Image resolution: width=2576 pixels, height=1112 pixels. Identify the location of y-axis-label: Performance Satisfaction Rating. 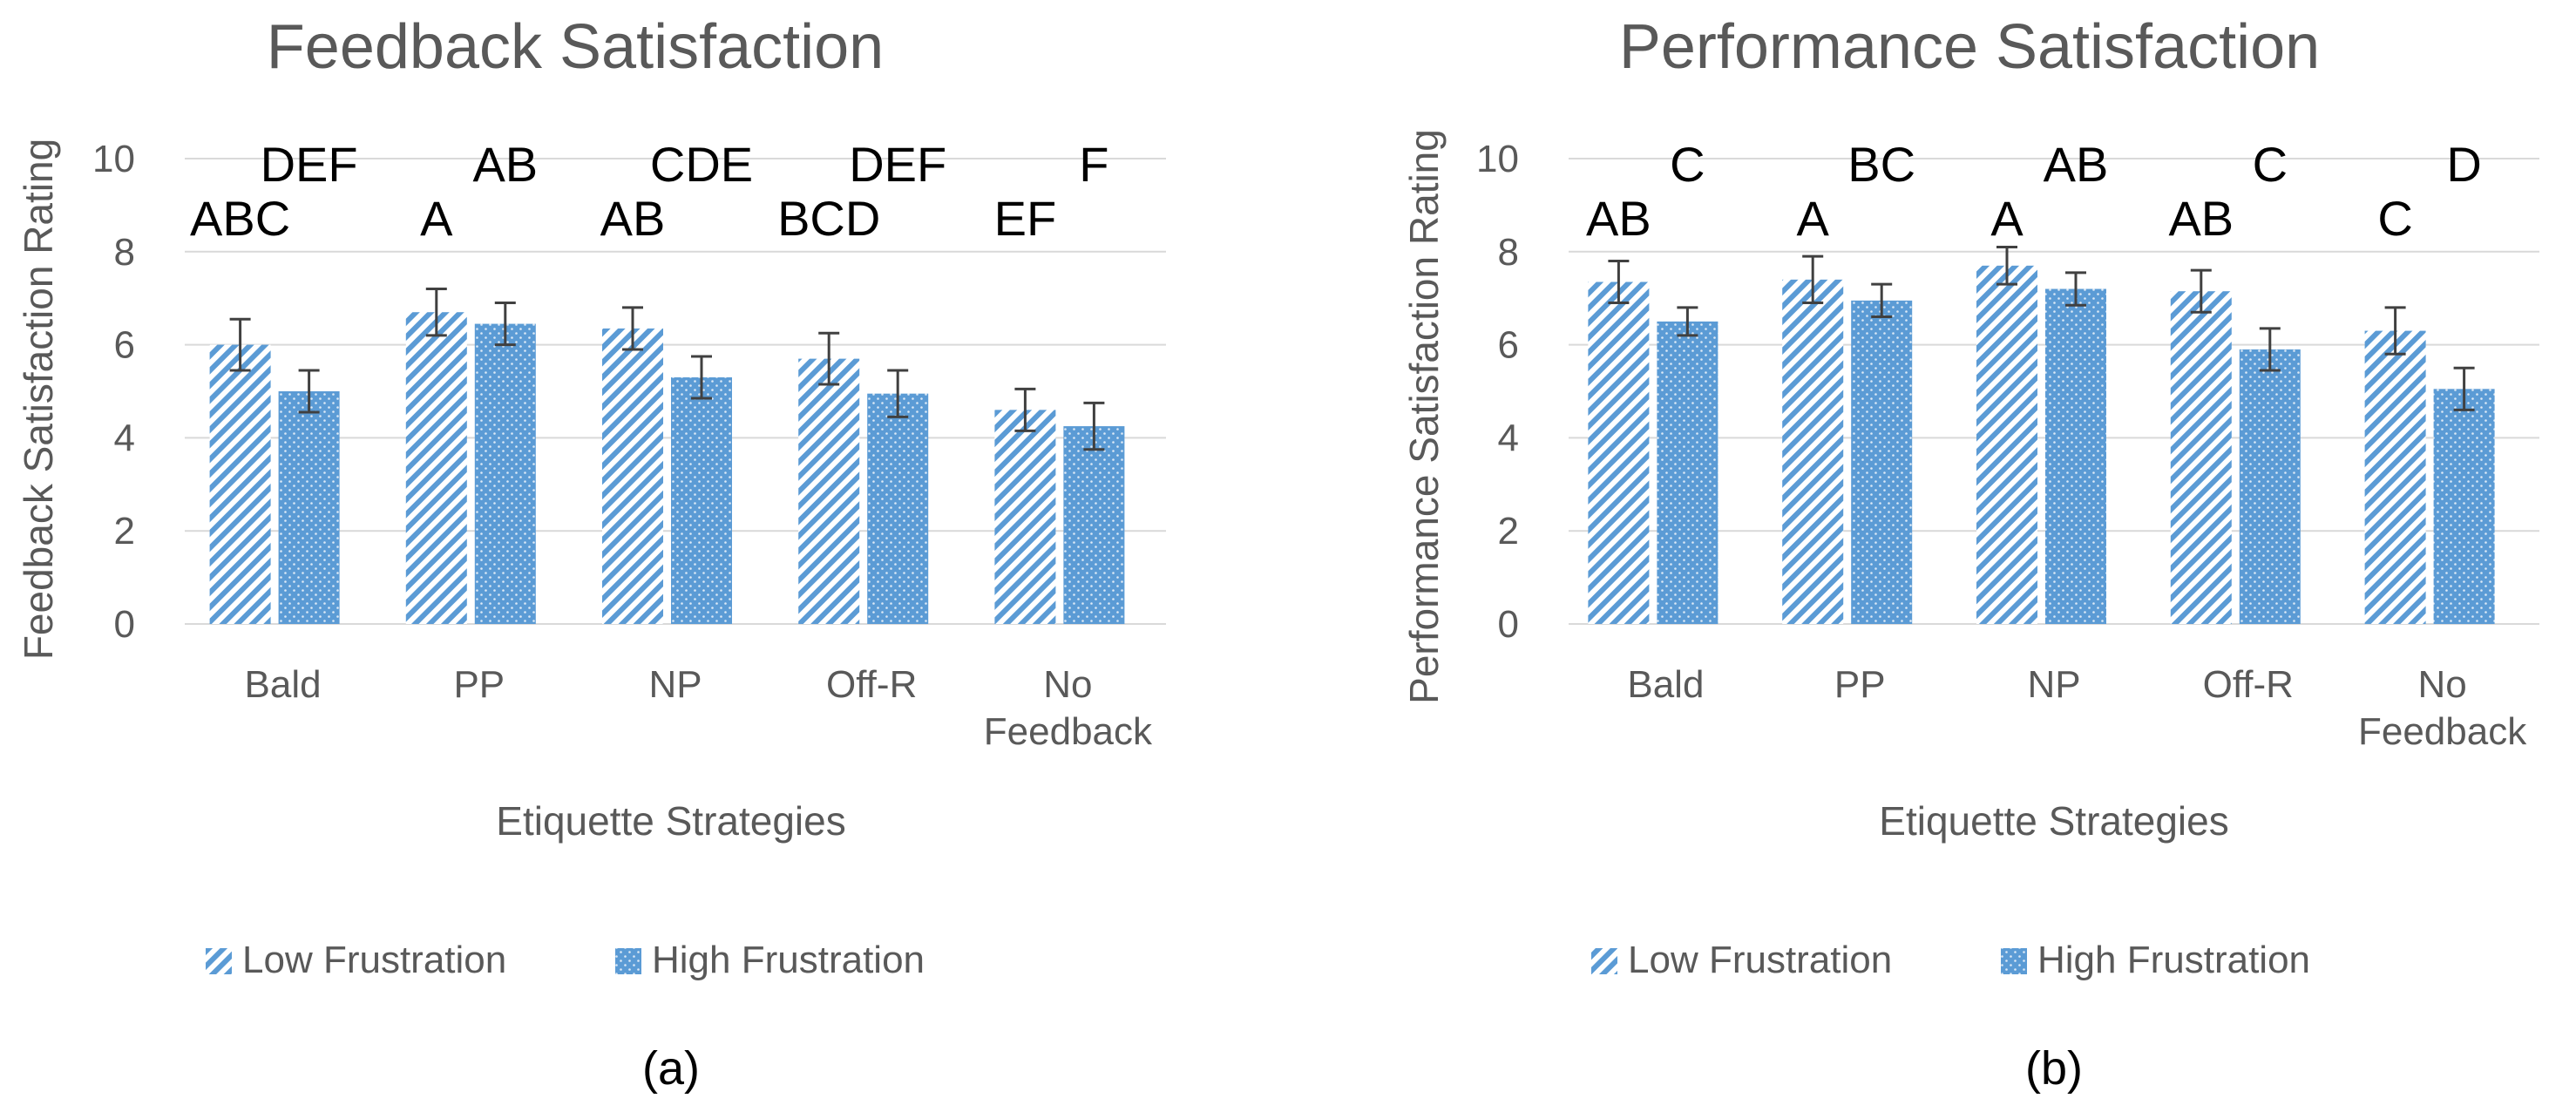
(1424, 416).